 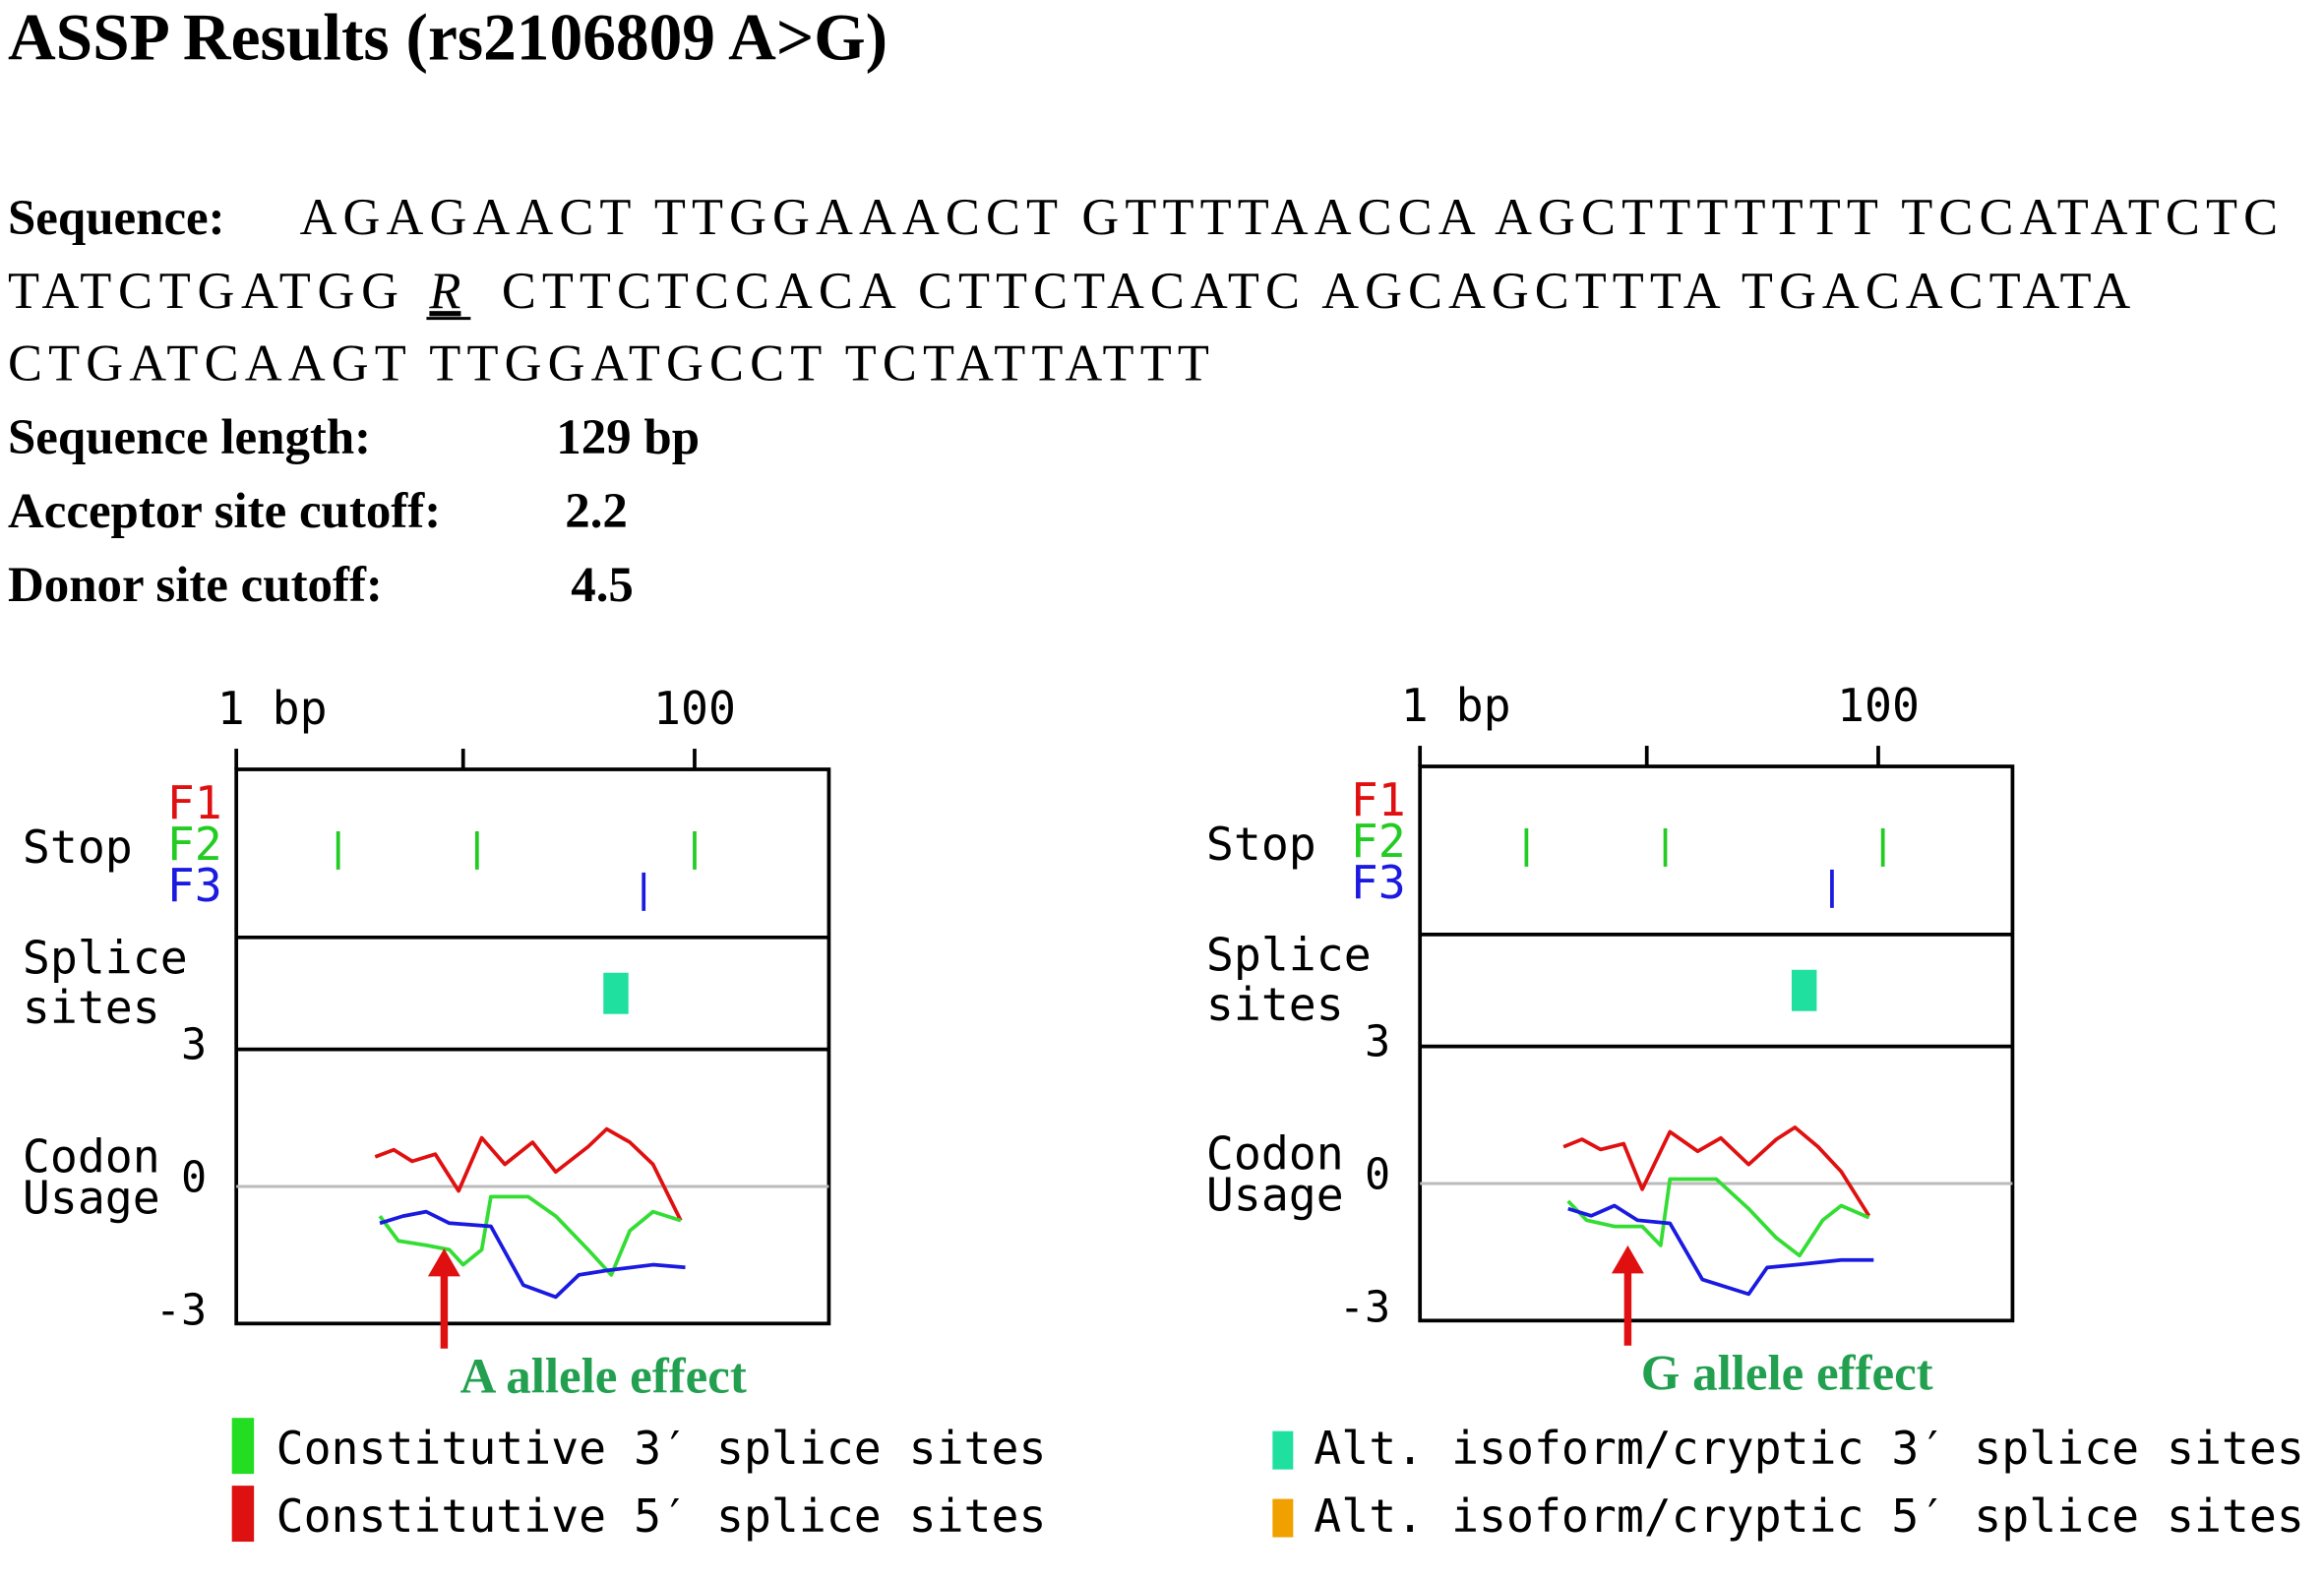 I want to click on field-label: Donor site cutoff:, so click(x=195, y=586).